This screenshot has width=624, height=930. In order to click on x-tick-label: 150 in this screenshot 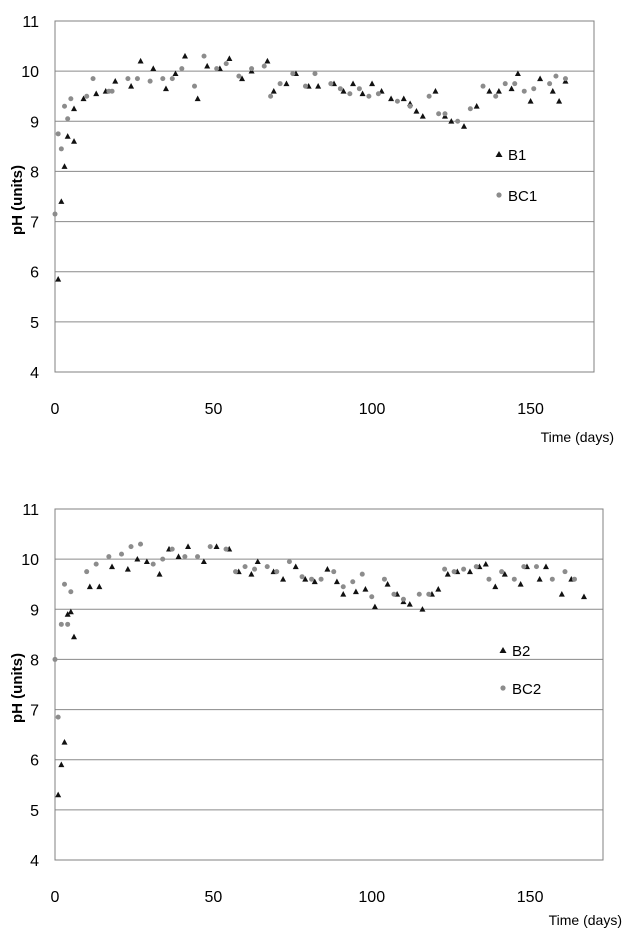, I will do `click(530, 897)`.